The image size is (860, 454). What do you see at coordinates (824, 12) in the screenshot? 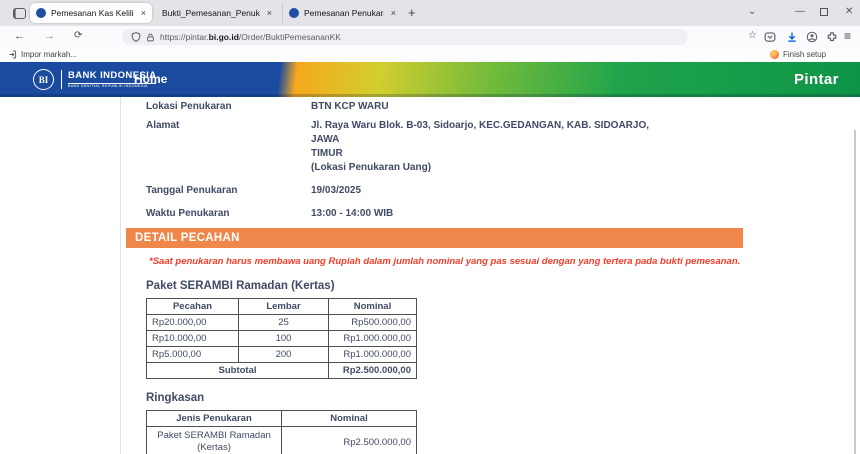
I see `maximize-button` at bounding box center [824, 12].